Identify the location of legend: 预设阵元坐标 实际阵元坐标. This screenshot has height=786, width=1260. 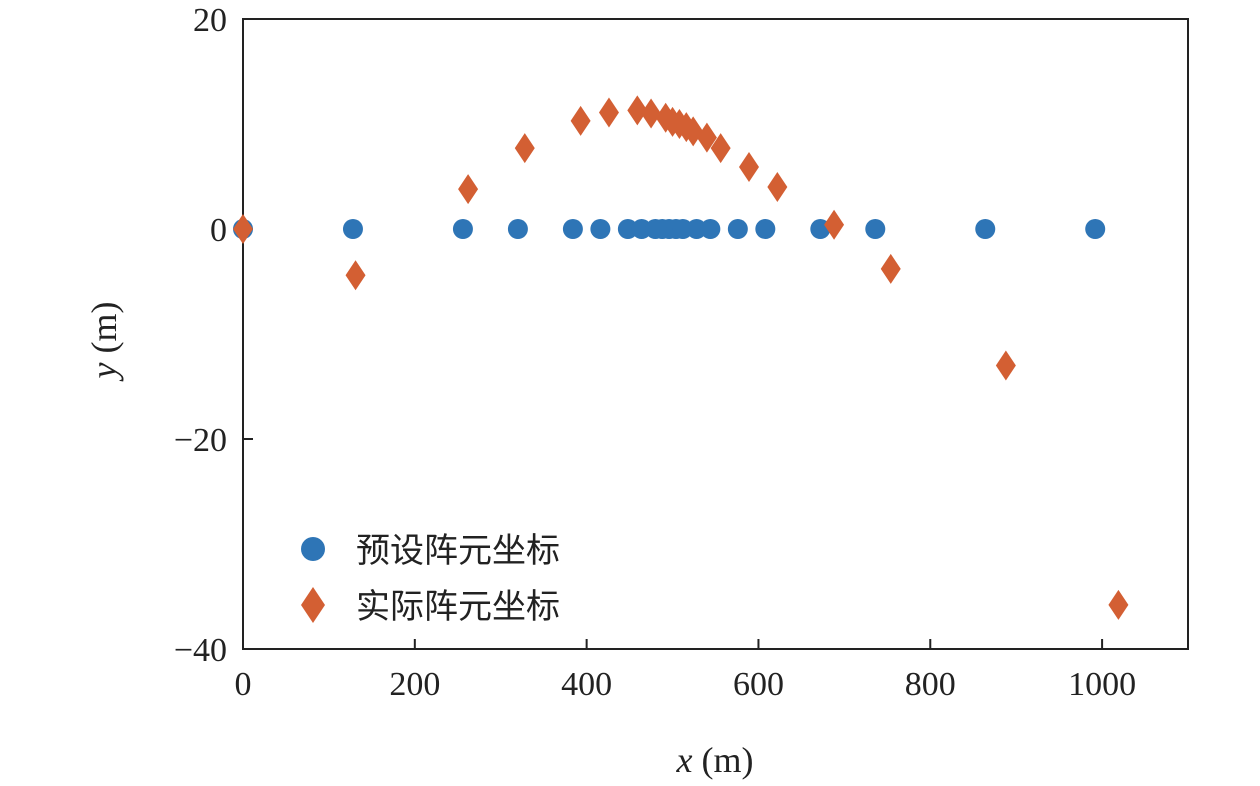
(430, 579).